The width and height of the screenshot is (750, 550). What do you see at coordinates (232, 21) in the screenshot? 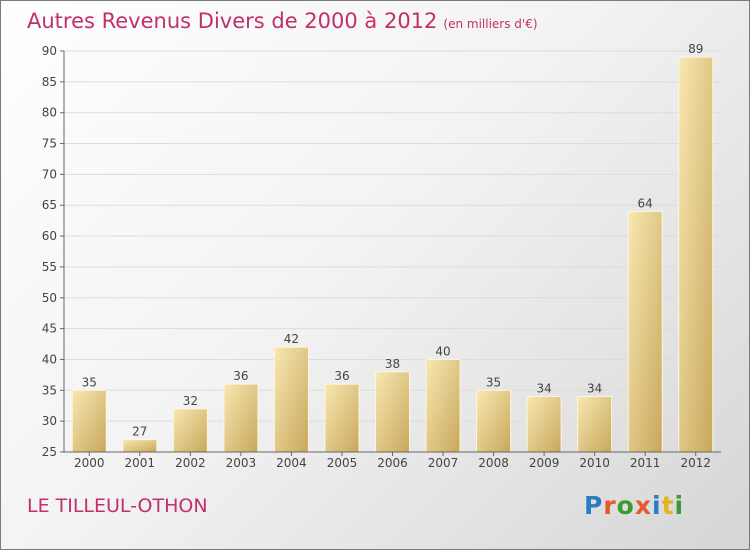
I see `chart-title: Autres Revenus Divers de 2000 à 2012` at bounding box center [232, 21].